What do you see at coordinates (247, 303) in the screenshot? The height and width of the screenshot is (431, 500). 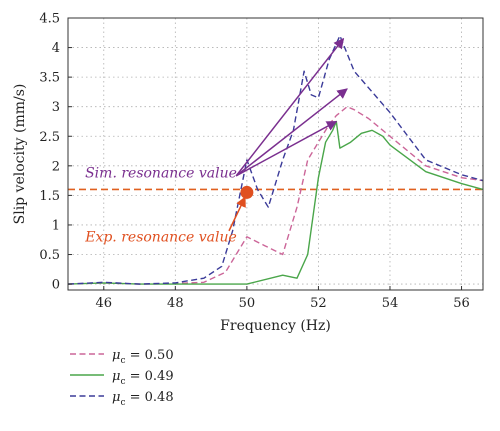 I see `x-tick-label: 50` at bounding box center [247, 303].